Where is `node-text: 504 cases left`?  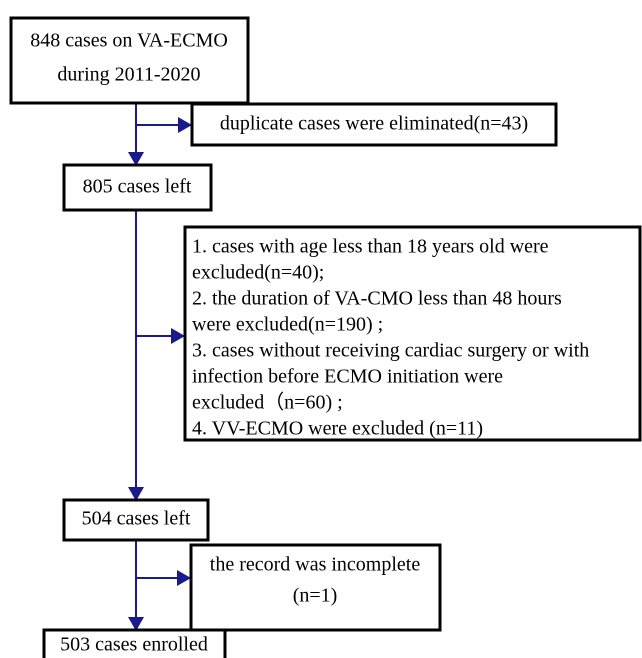 node-text: 504 cases left is located at coordinates (136, 519).